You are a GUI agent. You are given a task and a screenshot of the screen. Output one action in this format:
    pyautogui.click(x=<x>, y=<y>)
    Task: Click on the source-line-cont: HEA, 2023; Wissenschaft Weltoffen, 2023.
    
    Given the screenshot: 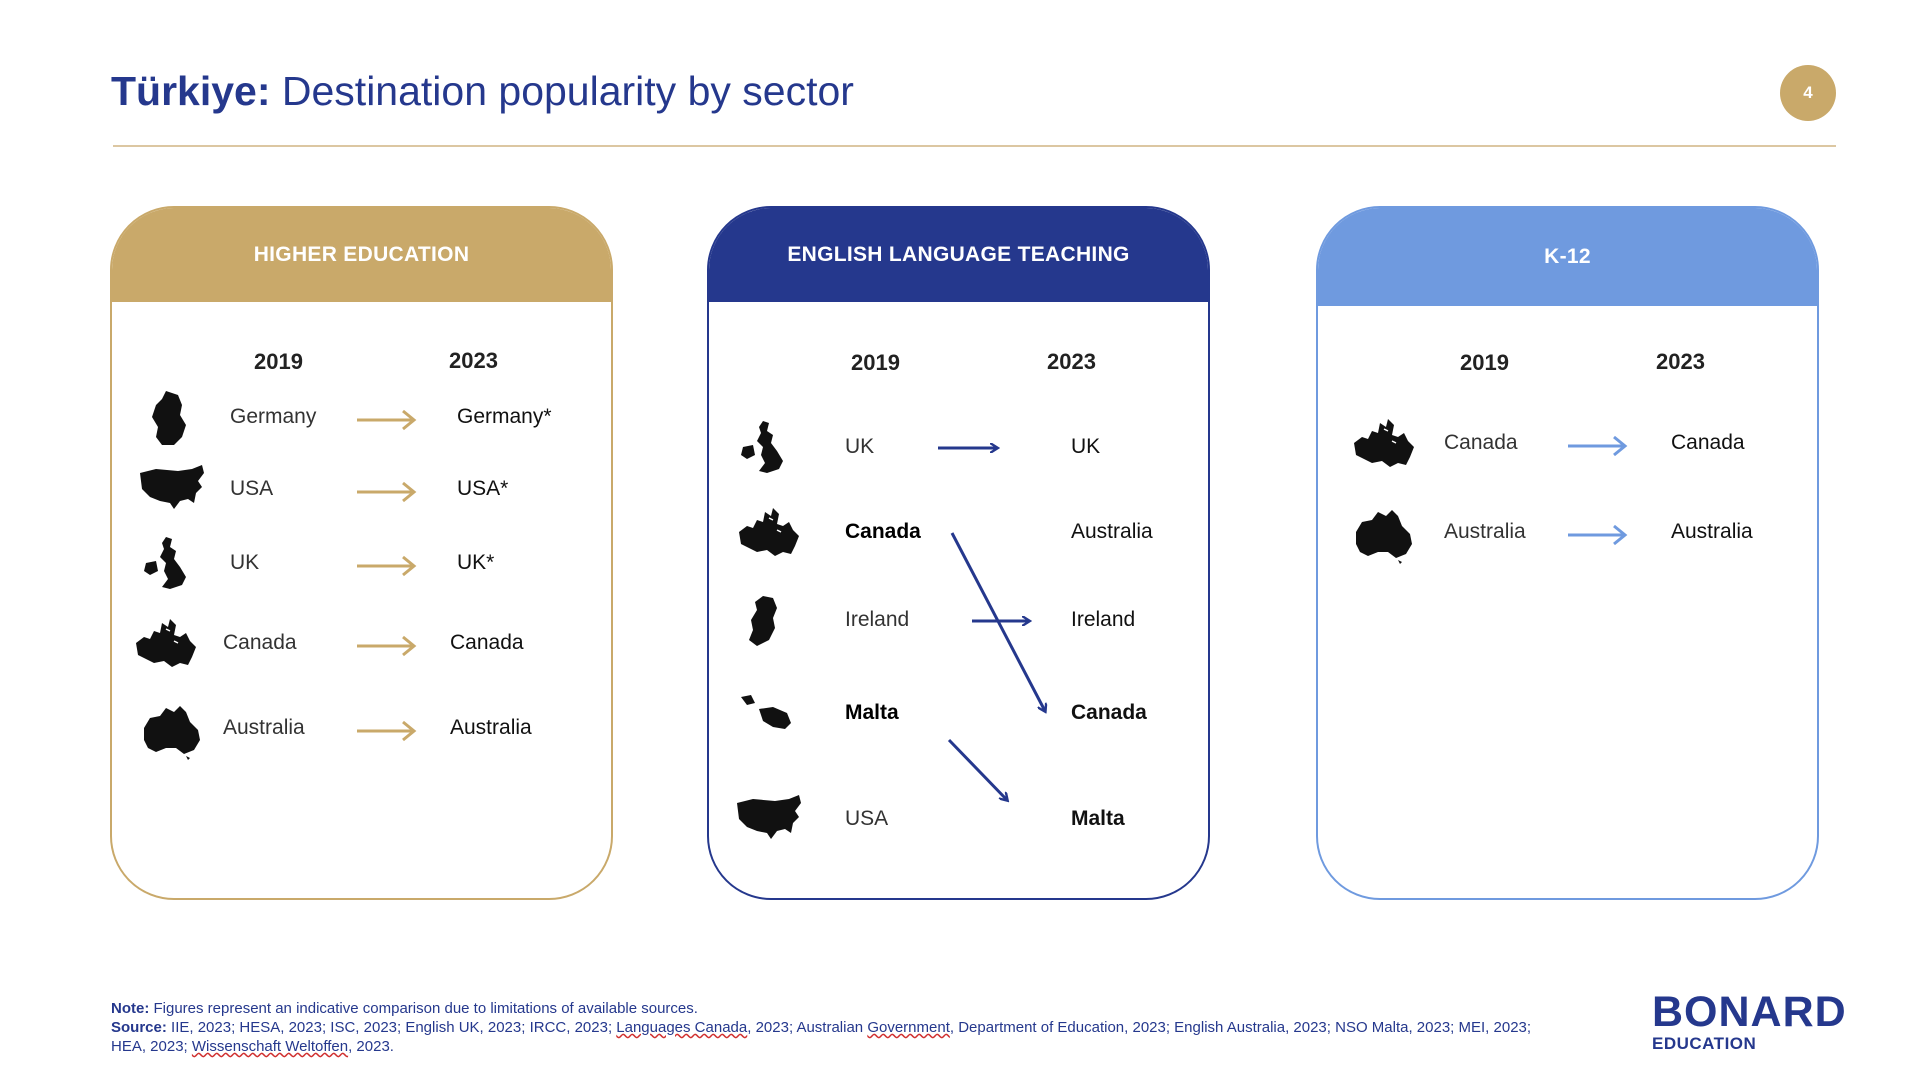 What is the action you would take?
    pyautogui.click(x=252, y=1046)
    